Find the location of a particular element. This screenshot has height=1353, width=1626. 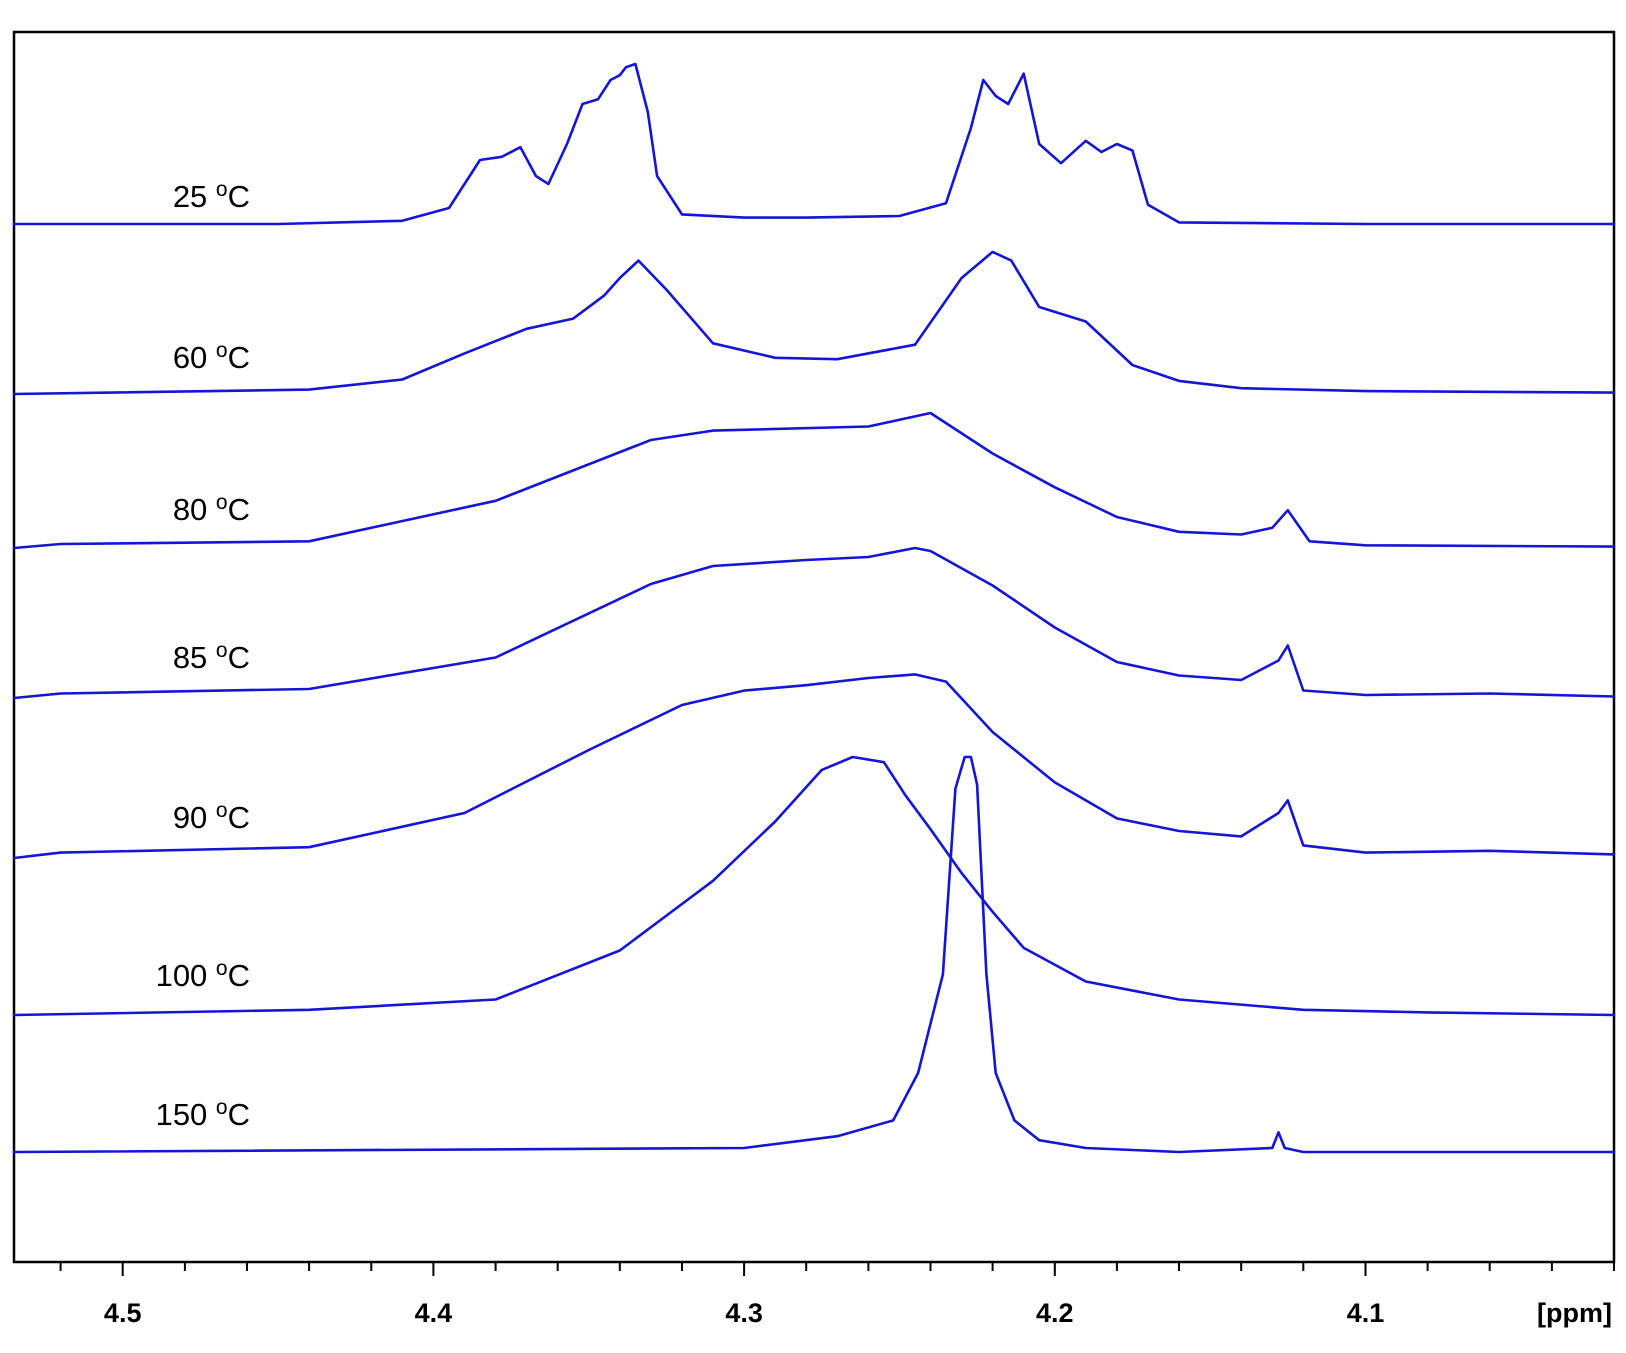

x-tick-label: 4.3 is located at coordinates (744, 1313).